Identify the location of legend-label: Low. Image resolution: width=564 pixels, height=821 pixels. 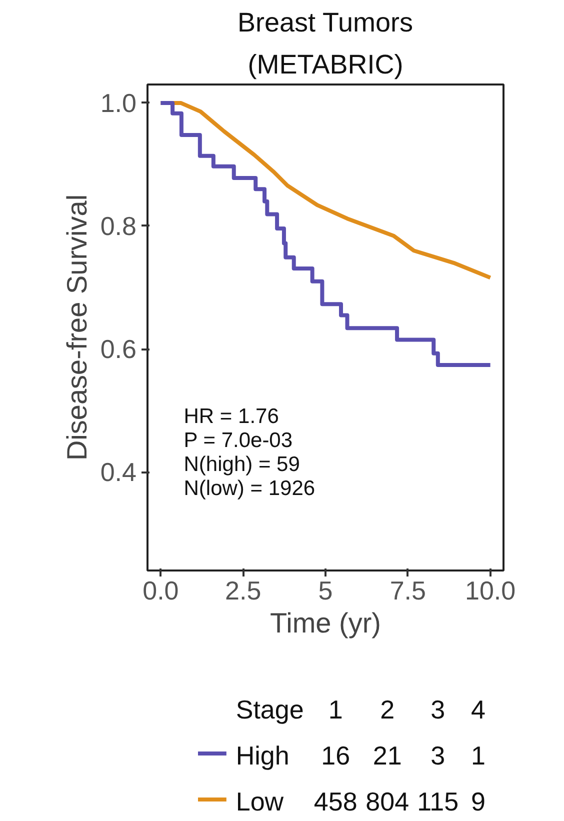
(260, 801).